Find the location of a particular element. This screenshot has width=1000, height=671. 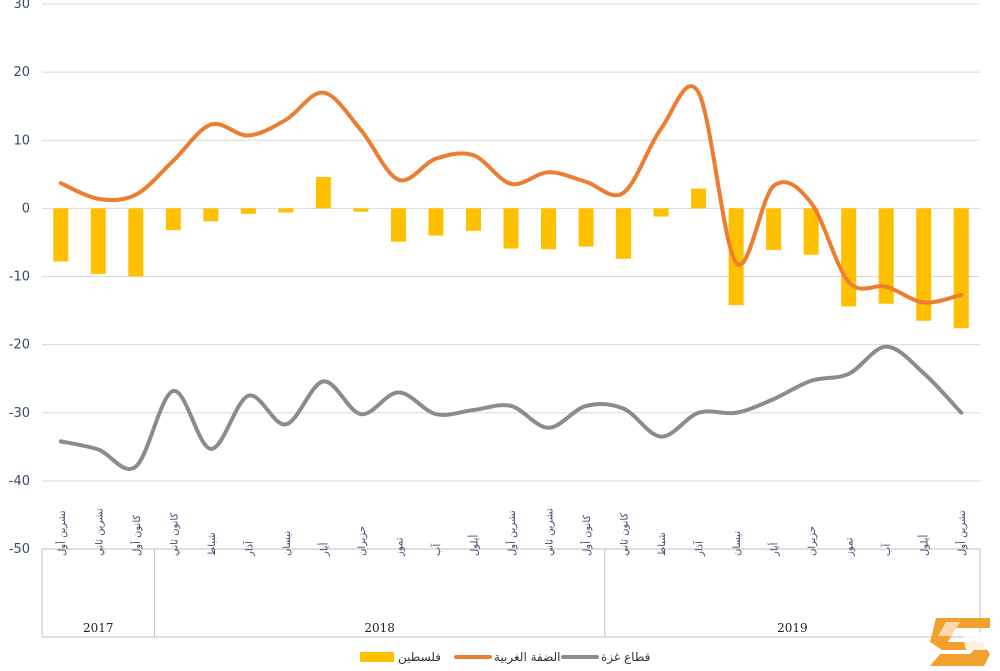

legend-label: الضفة الغربية is located at coordinates (527, 657).